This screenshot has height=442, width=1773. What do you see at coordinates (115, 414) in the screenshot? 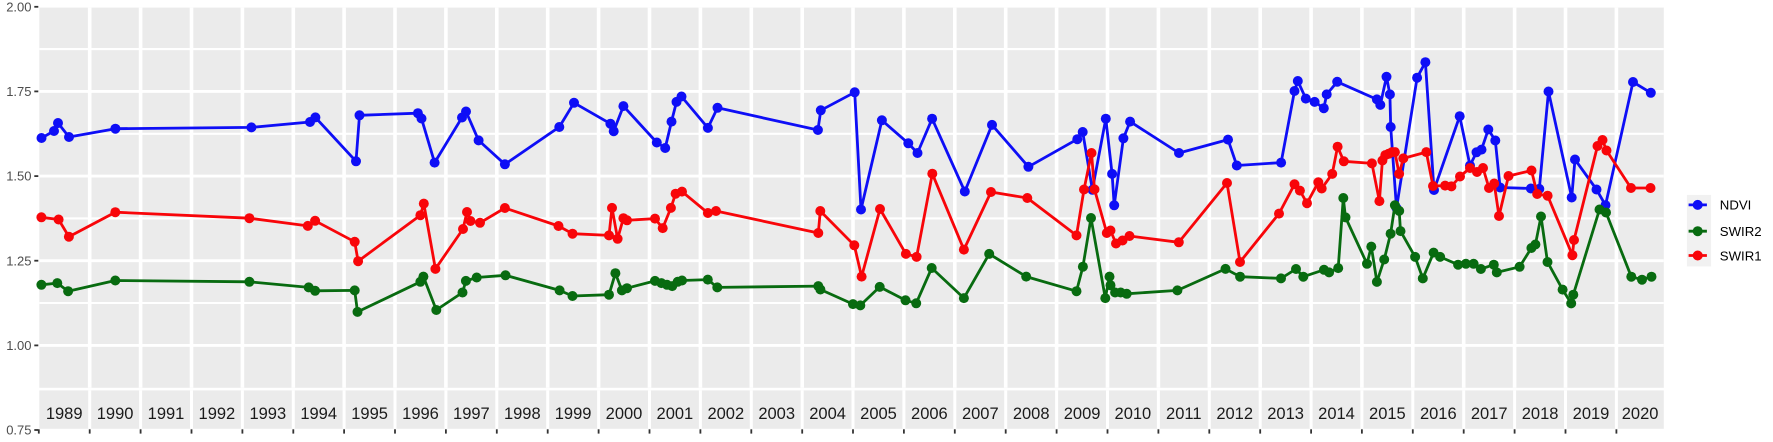
I see `svg-text: 1990` at bounding box center [115, 414].